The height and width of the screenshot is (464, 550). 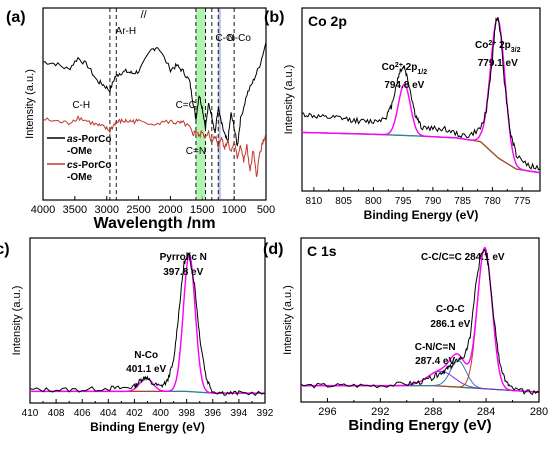 I want to click on x-tick-label: 1000, so click(x=234, y=210).